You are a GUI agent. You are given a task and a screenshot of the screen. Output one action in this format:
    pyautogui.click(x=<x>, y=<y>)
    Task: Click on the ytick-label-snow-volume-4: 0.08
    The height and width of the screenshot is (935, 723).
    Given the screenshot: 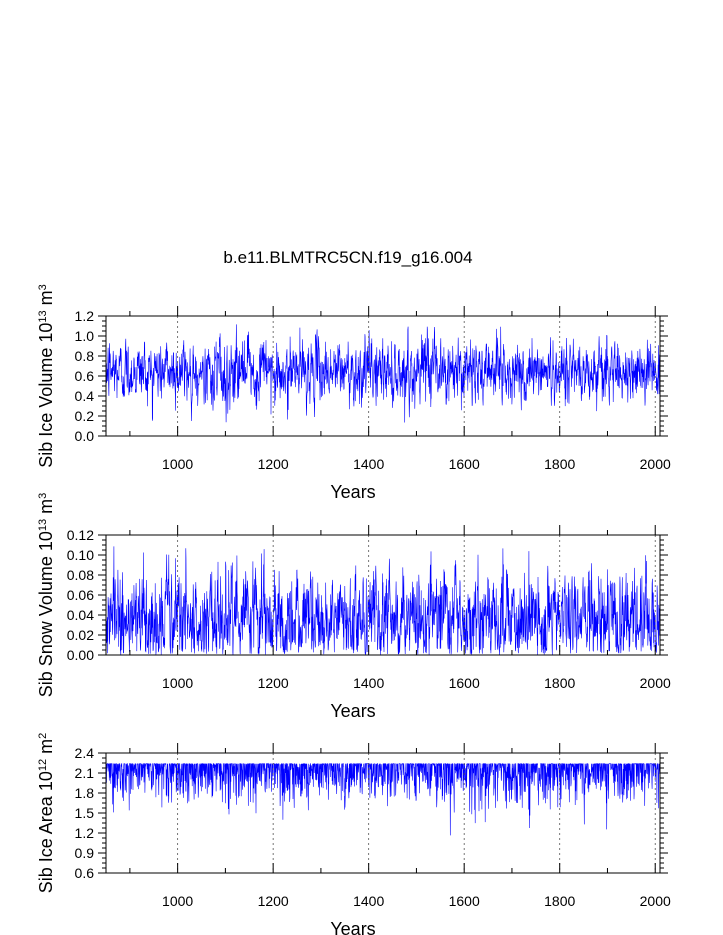 What is the action you would take?
    pyautogui.click(x=80, y=575)
    